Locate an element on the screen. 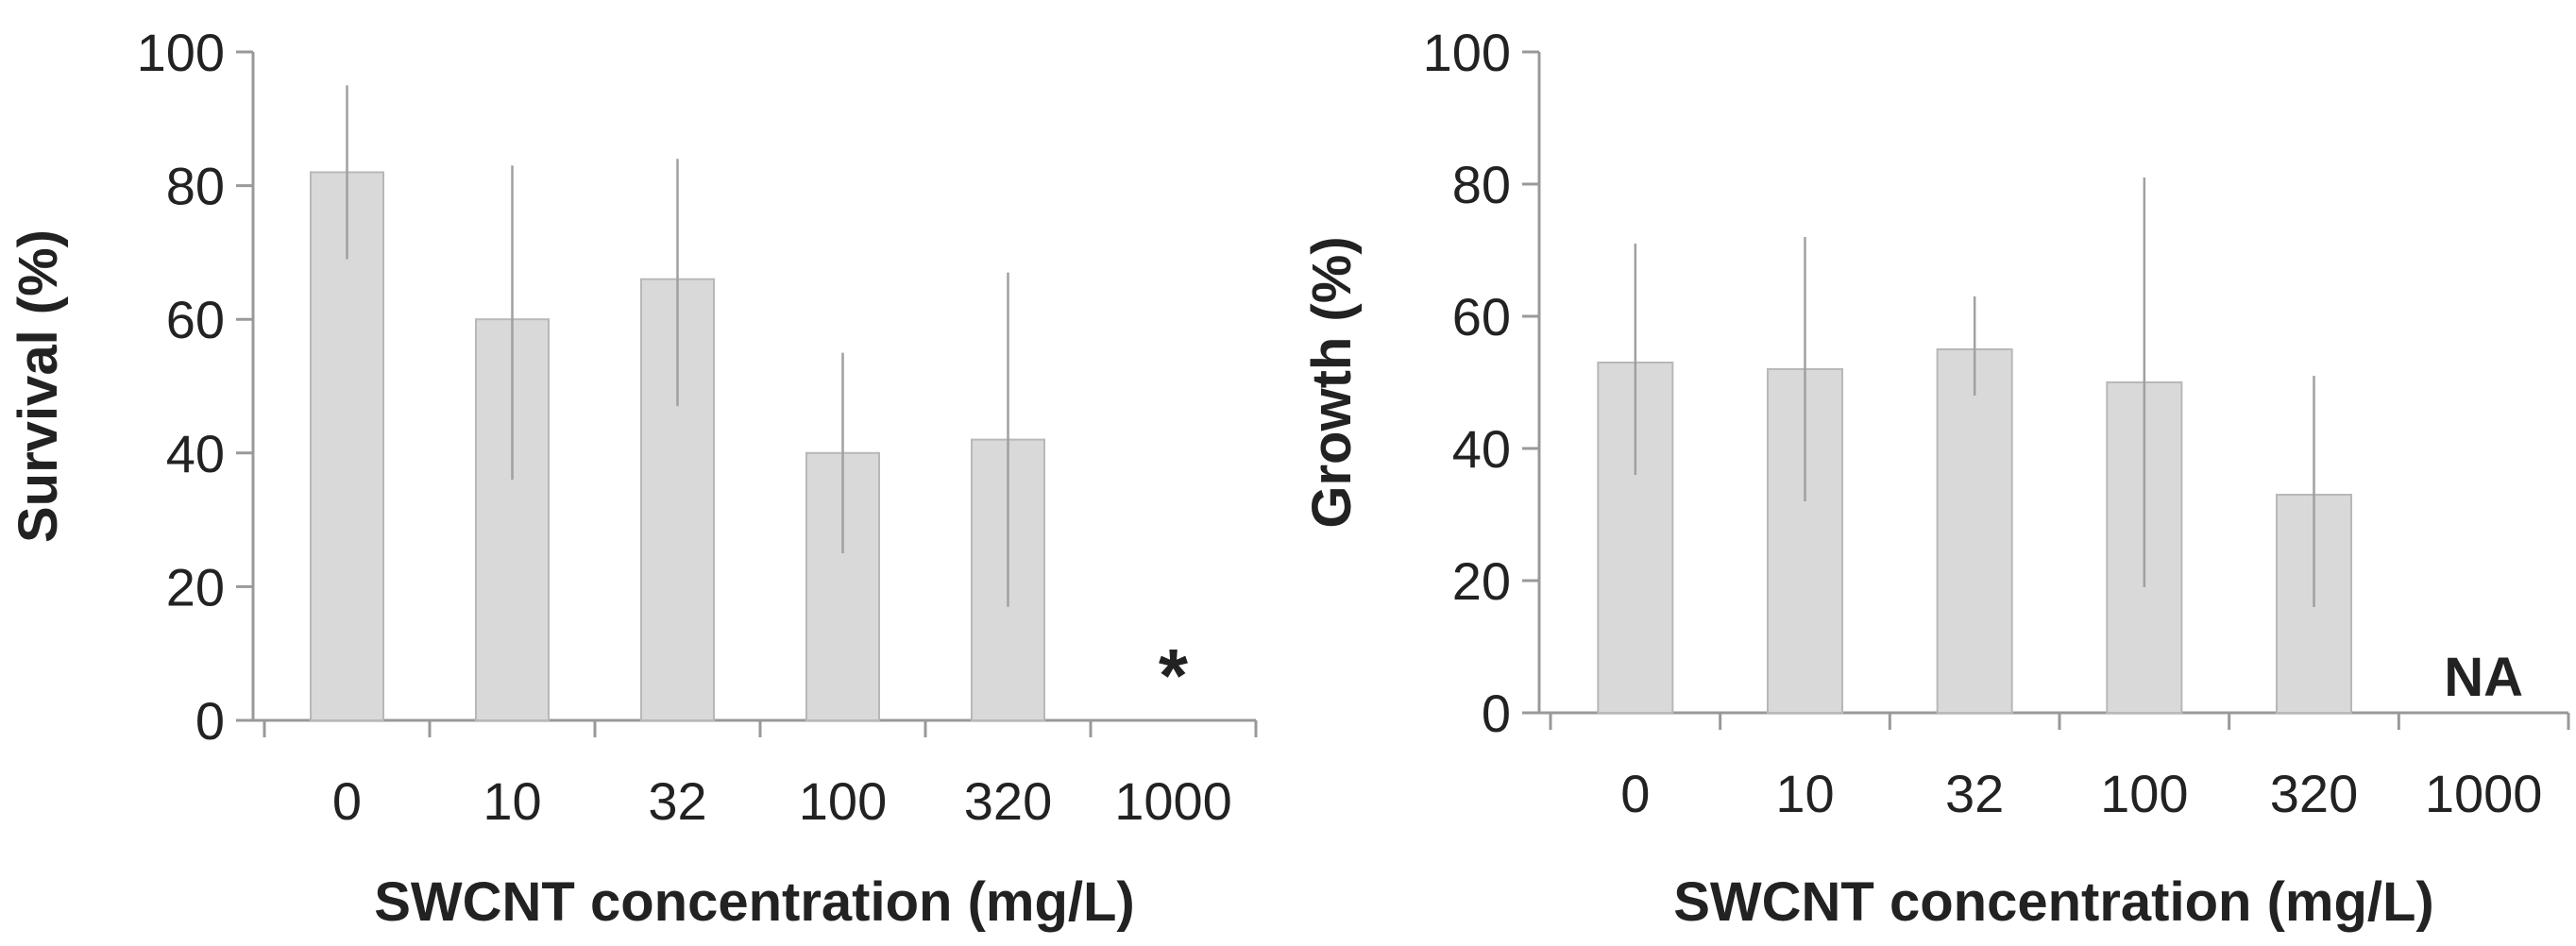  survival-y-tick-label: 40 is located at coordinates (195, 453).